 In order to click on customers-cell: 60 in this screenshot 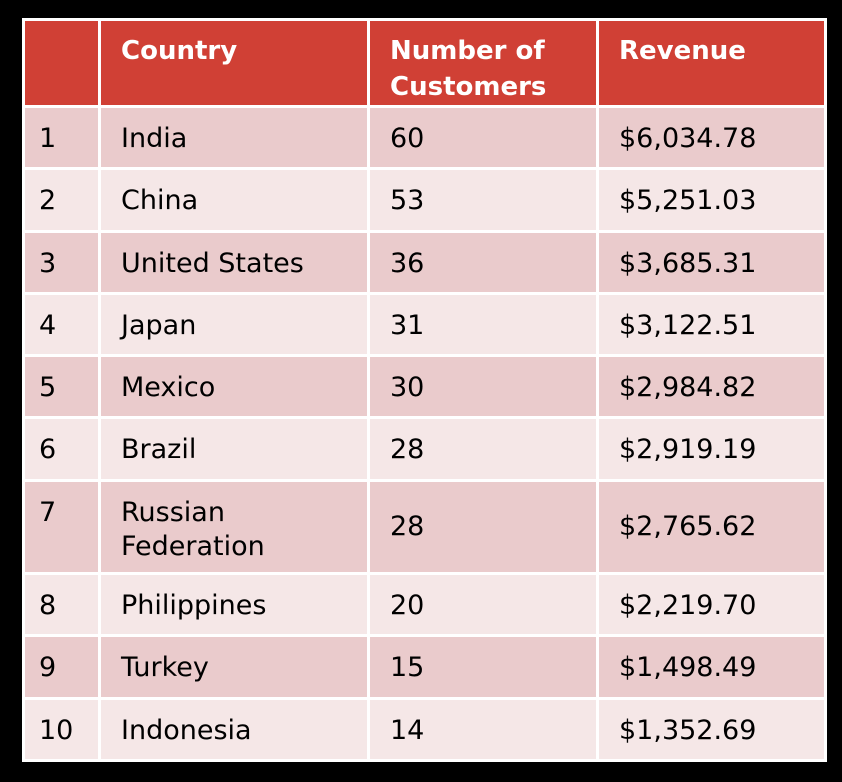, I will do `click(483, 137)`.